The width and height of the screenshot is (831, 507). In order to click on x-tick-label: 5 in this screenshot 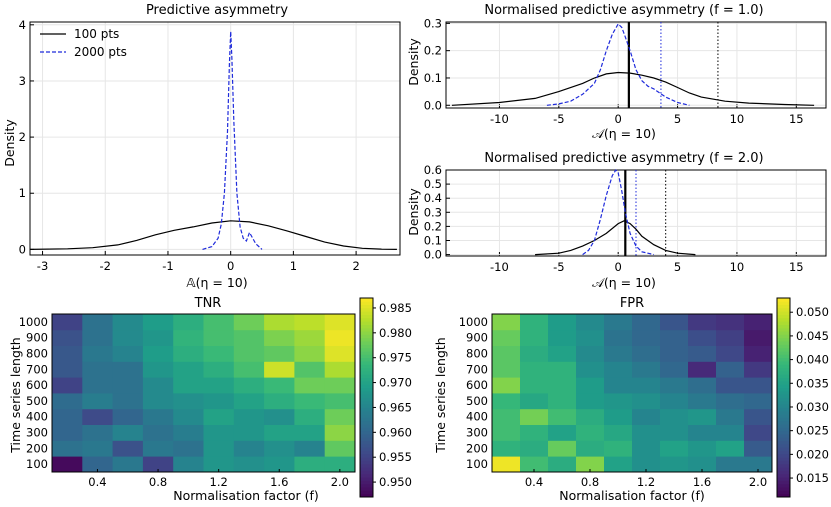, I will do `click(677, 119)`.